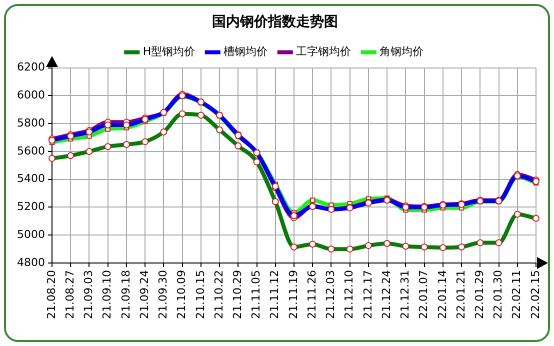  Describe the element at coordinates (535, 294) in the screenshot. I see `x-tick-label: 22.02.15` at that location.